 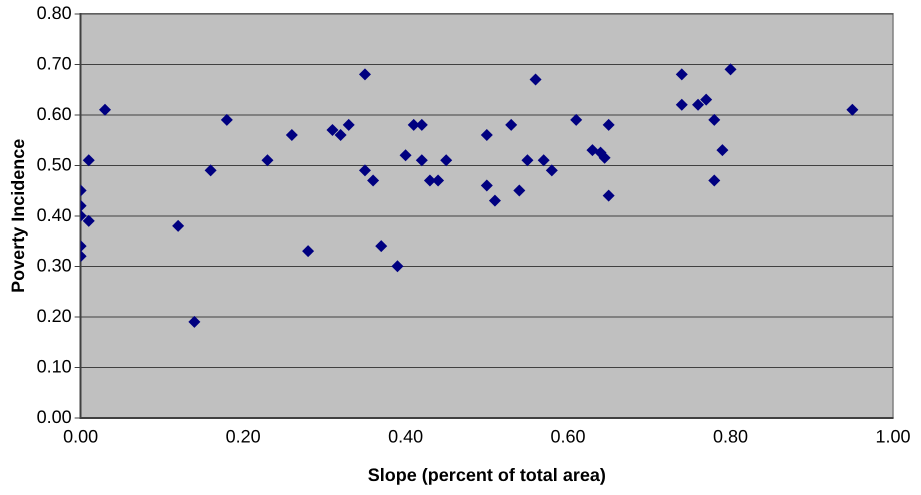 I want to click on x-tick-label: 0.40, so click(x=406, y=436).